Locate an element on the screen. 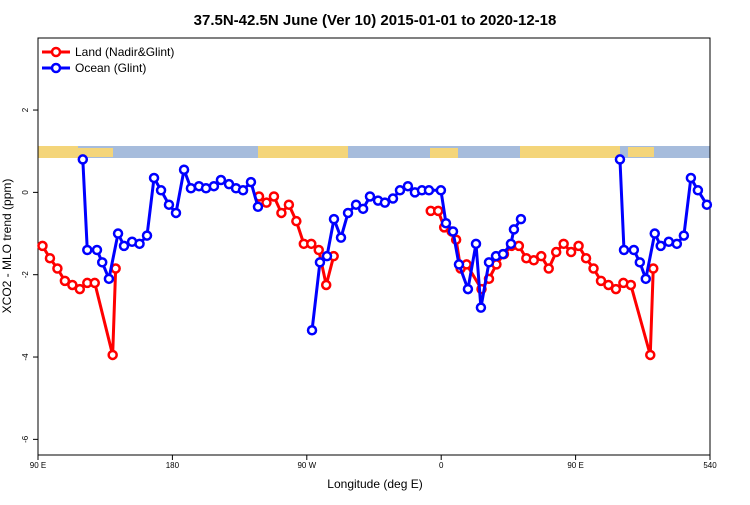 The height and width of the screenshot is (505, 750). y-tick-label: -2 is located at coordinates (25, 275).